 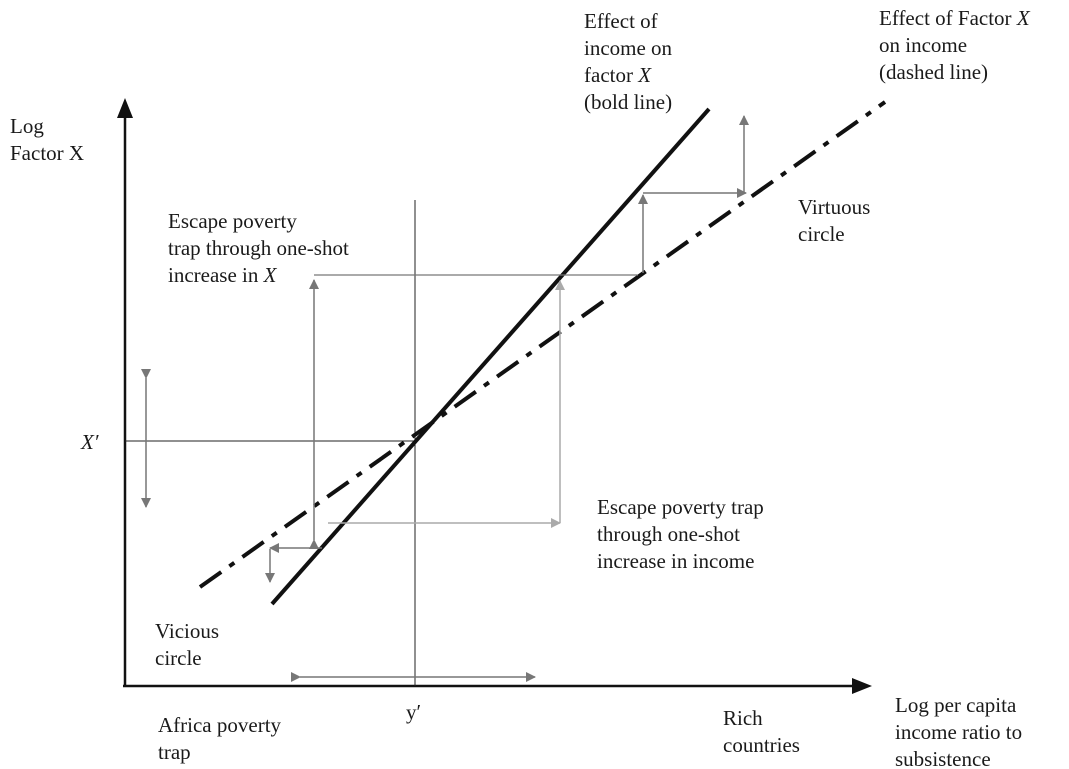 I want to click on y-prime-tick-label: y′, so click(x=413, y=712).